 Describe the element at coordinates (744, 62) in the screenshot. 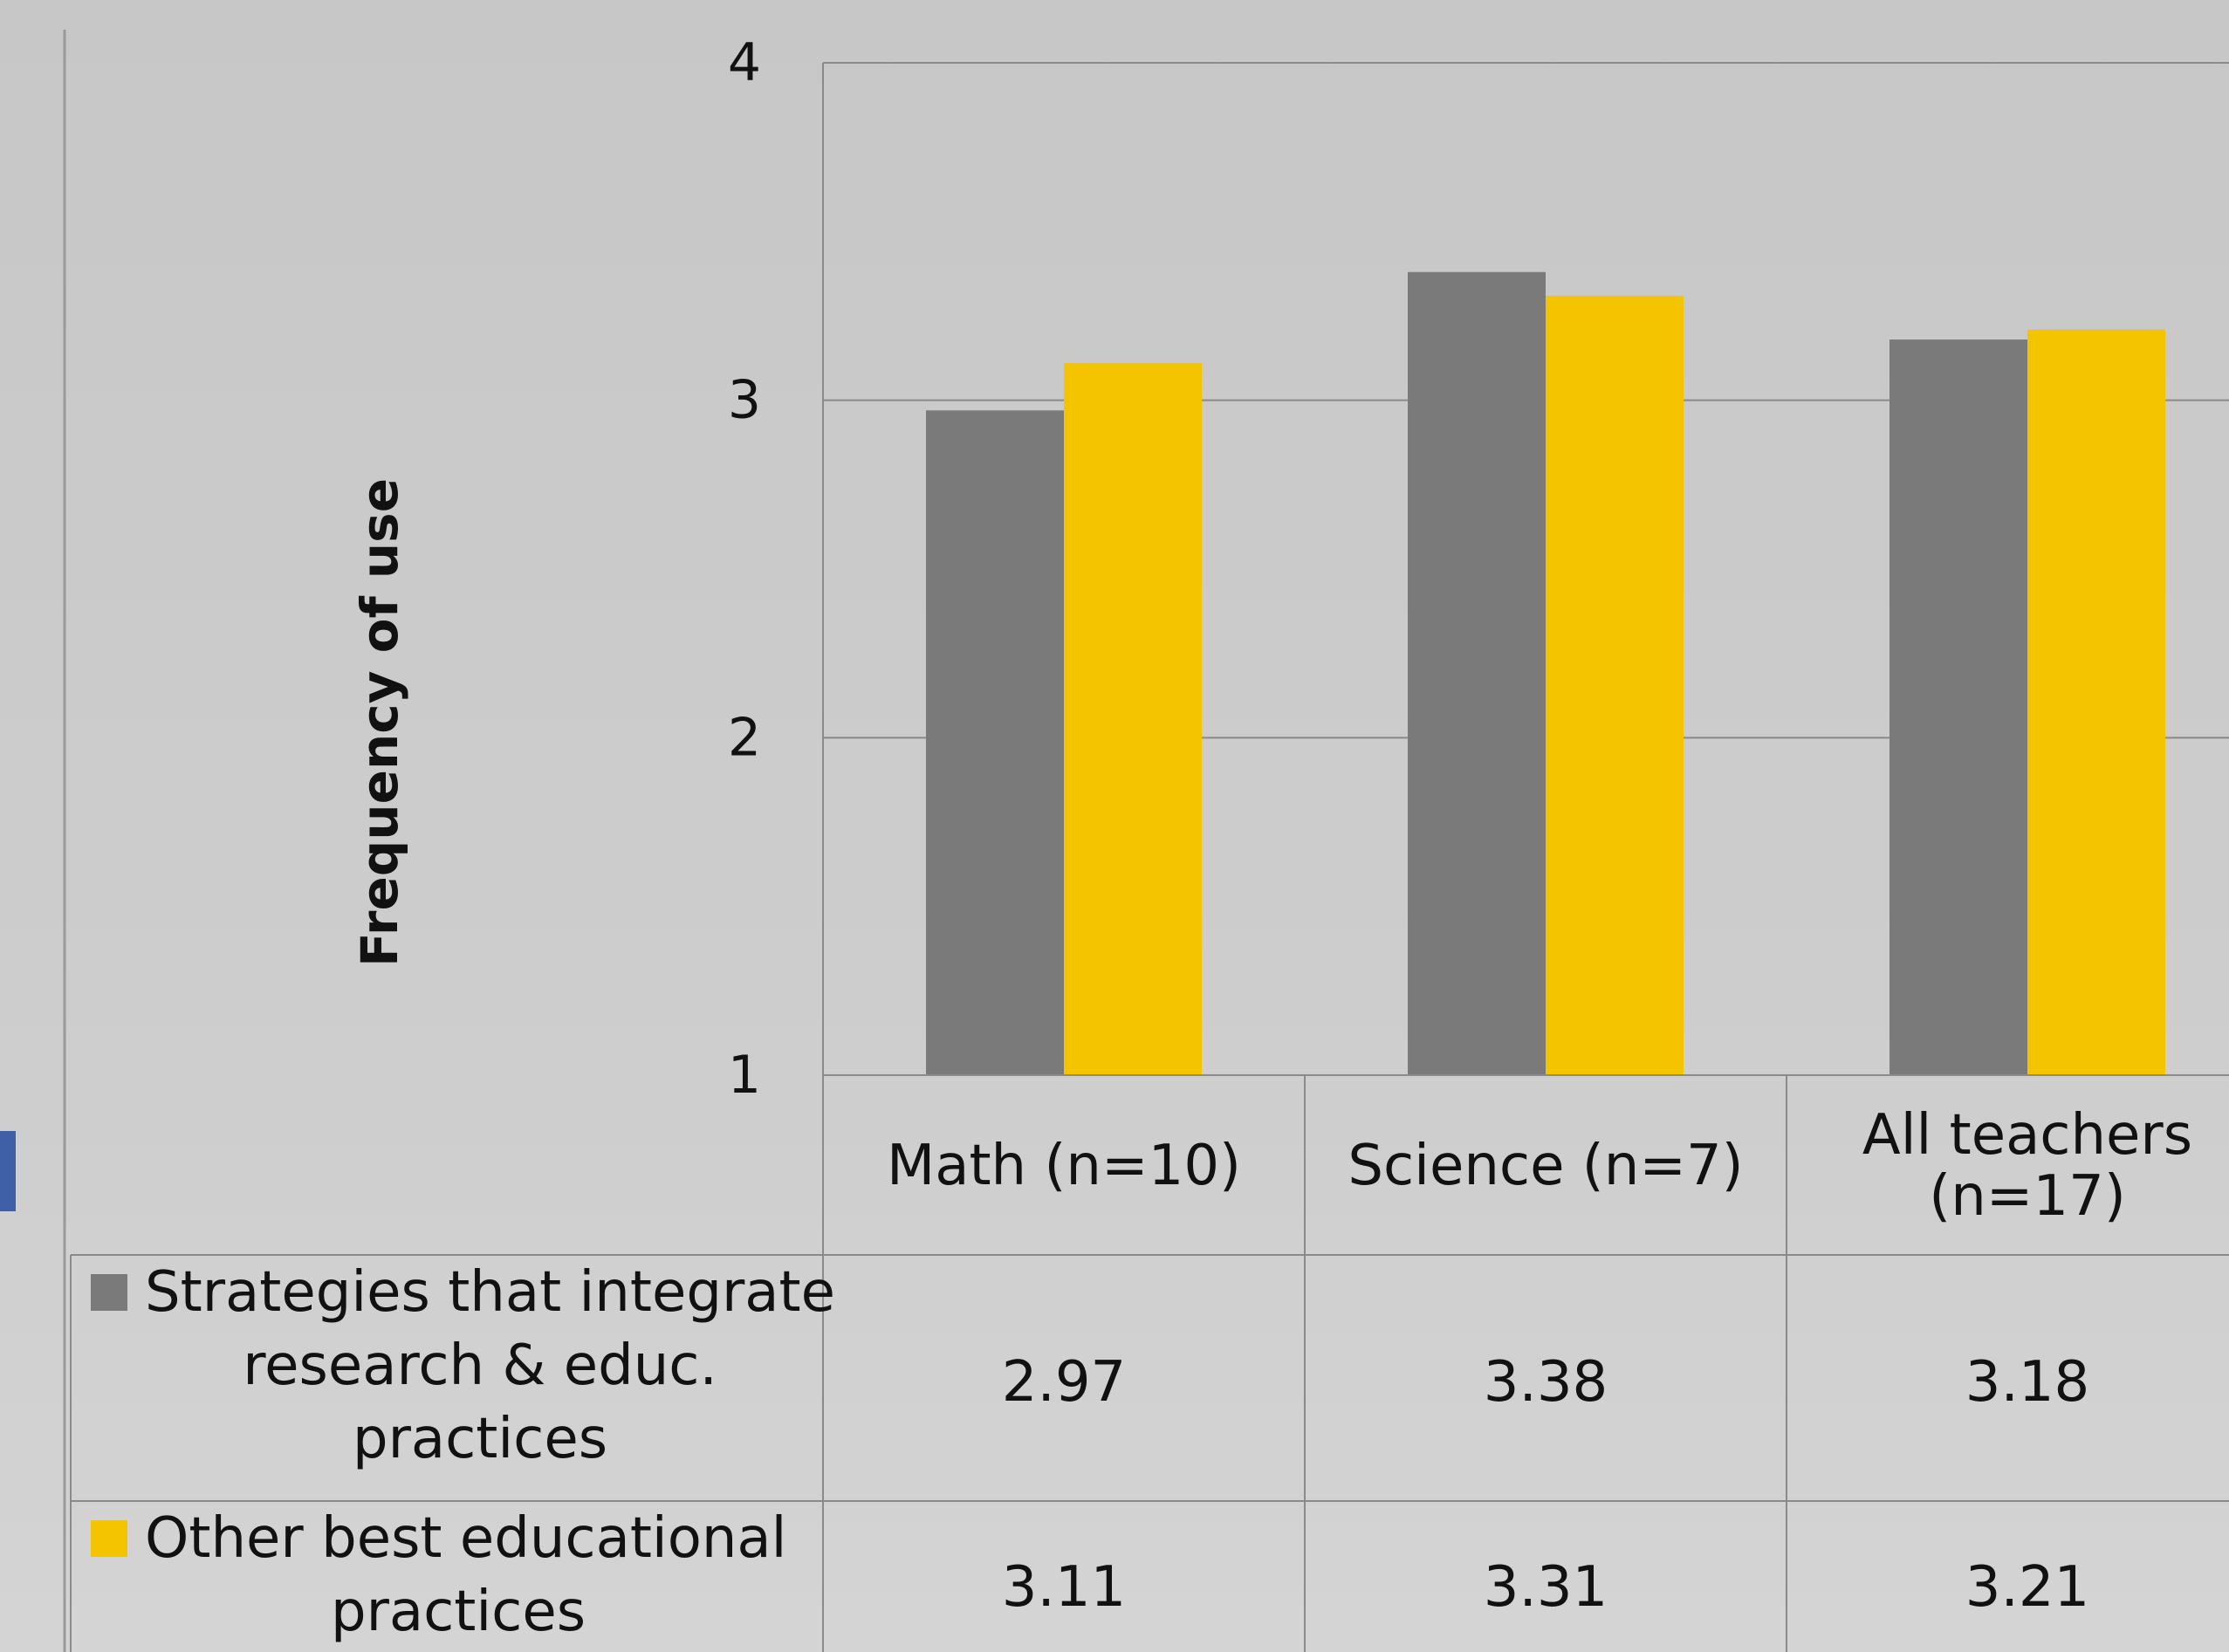

I see `y-tick-label: 4` at that location.